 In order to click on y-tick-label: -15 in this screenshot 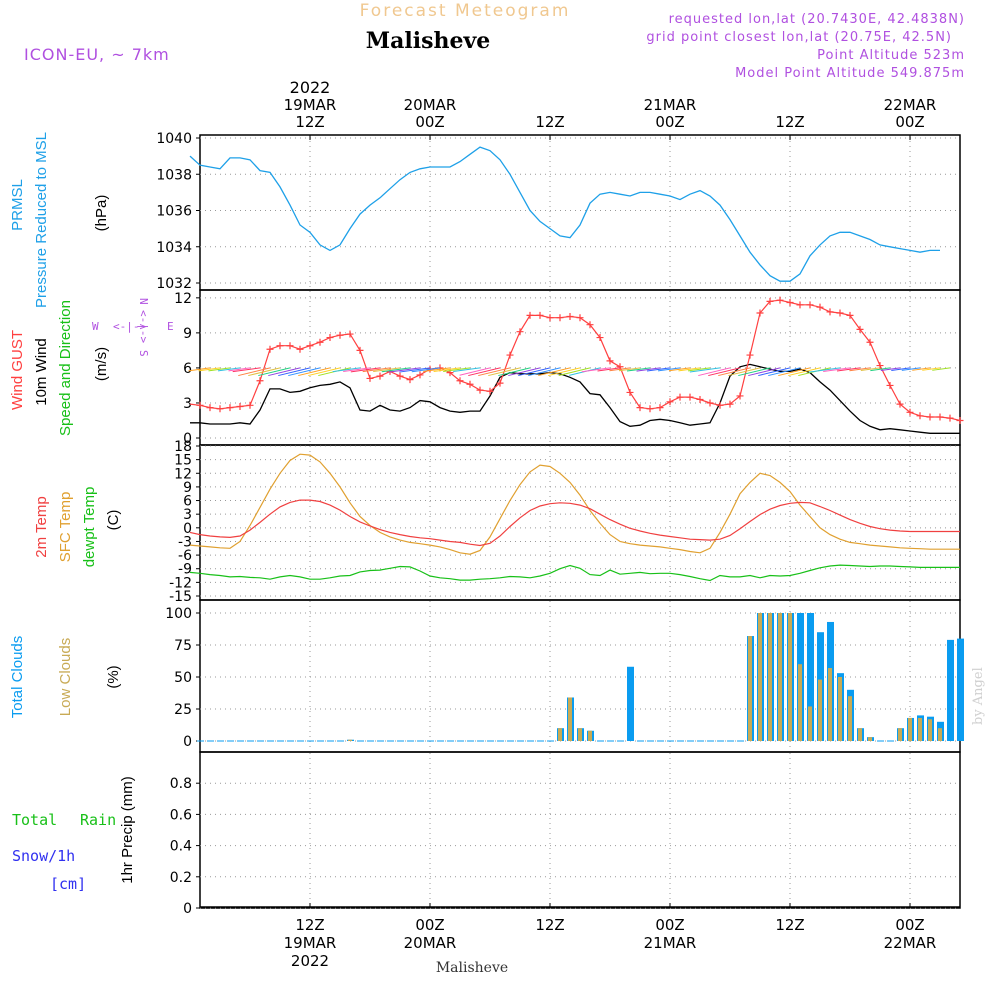, I will do `click(180, 597)`.